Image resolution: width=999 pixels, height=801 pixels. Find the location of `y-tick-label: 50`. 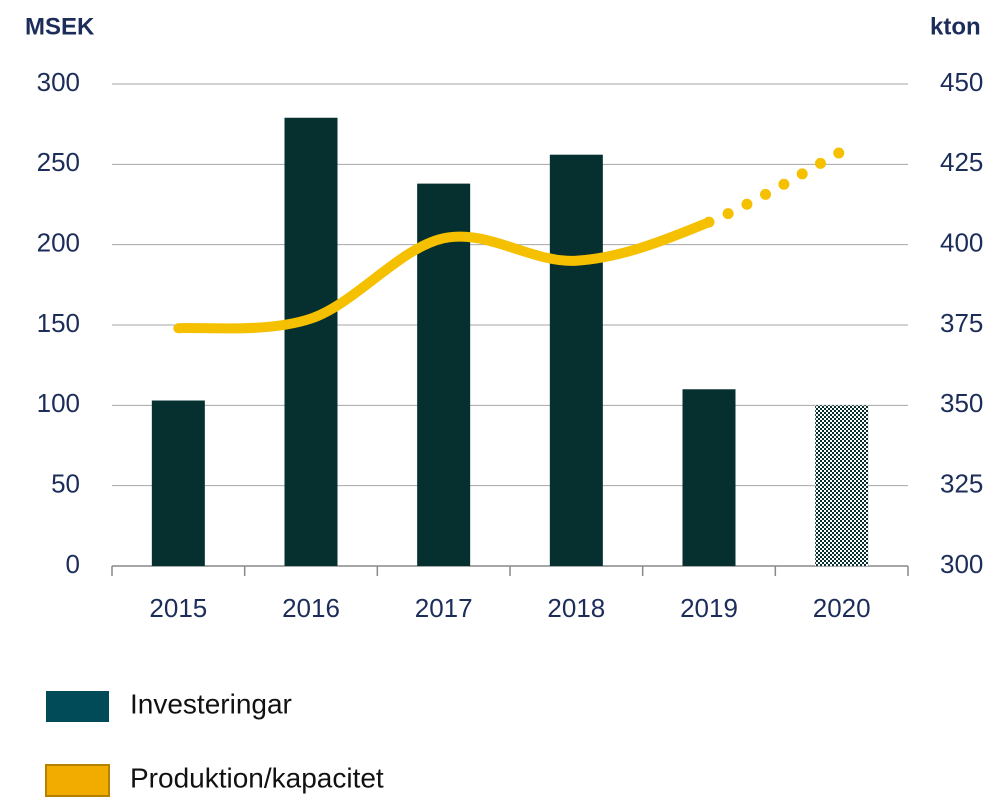

y-tick-label: 50 is located at coordinates (65, 484).